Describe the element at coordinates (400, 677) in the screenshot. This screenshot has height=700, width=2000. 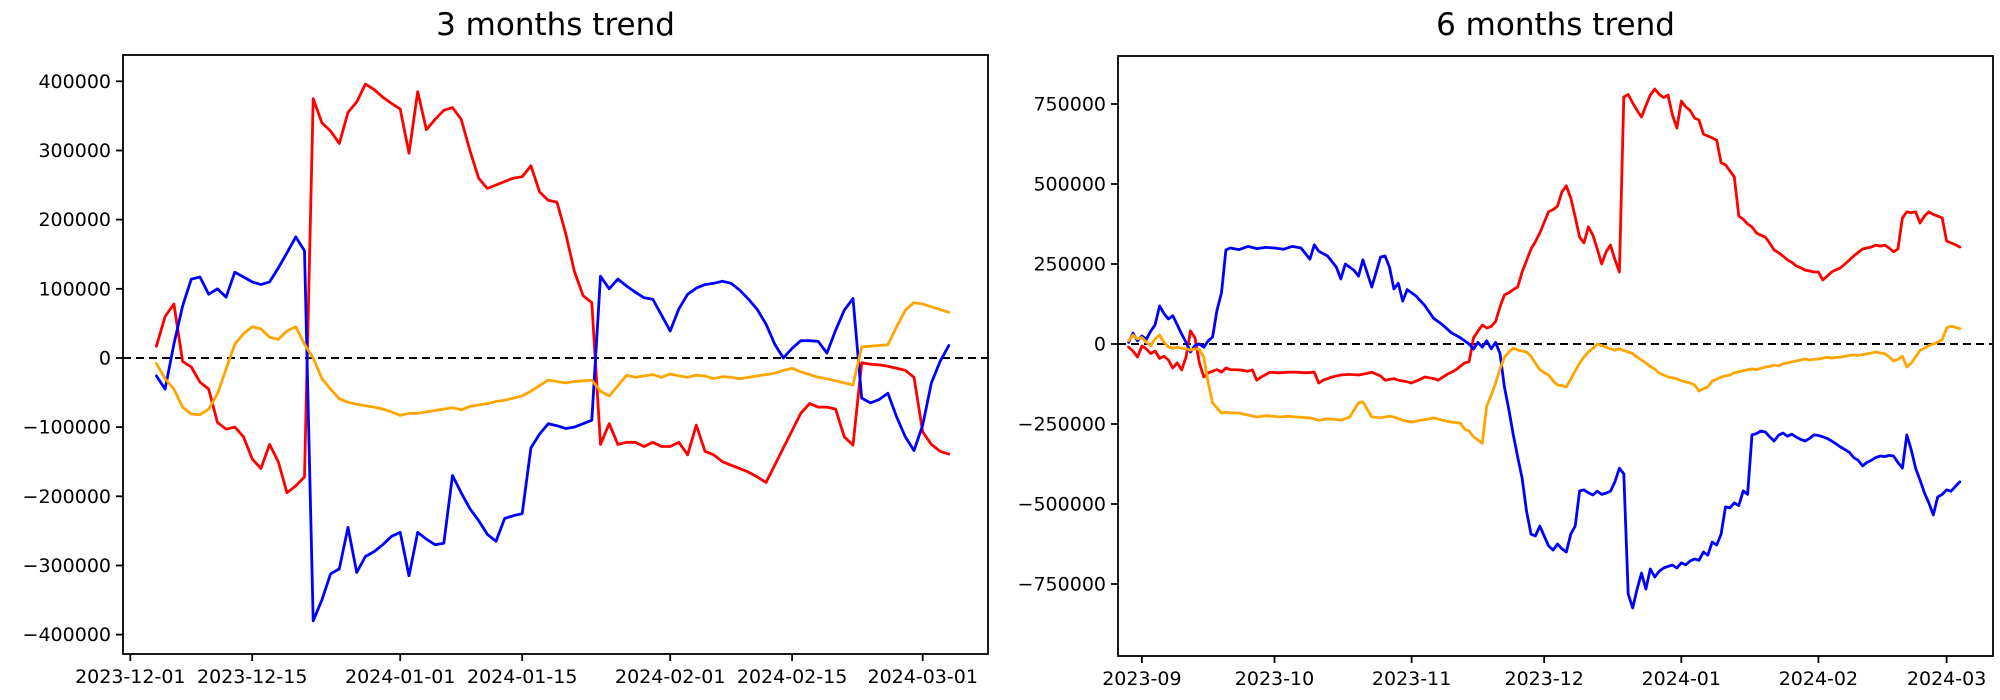
I see `x-tick-label: 2024-01-01` at that location.